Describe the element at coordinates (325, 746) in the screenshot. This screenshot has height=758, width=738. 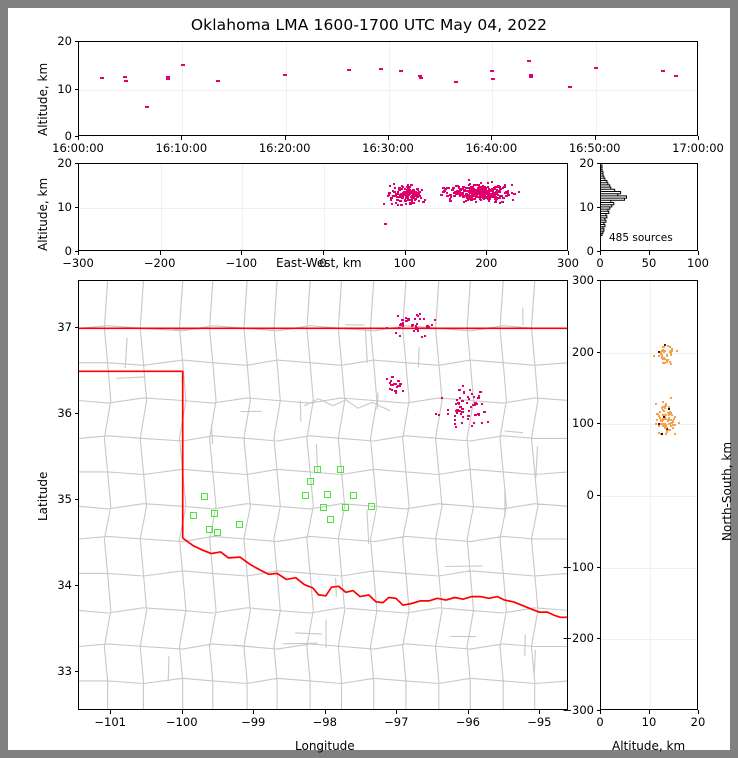
I see `map-xlabel: Longitude` at that location.